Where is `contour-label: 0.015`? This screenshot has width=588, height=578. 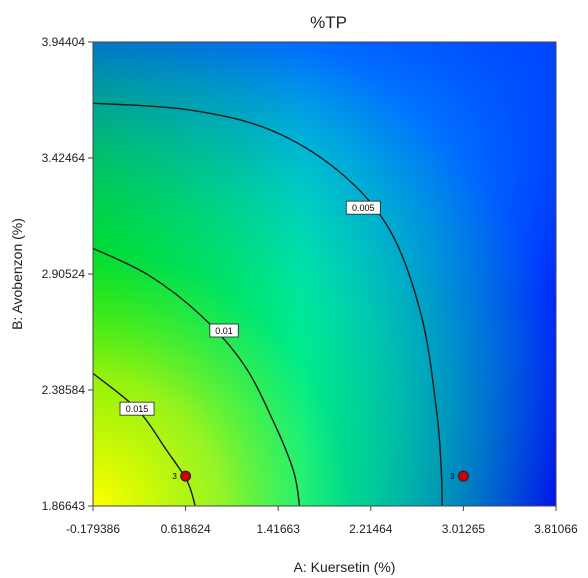
contour-label: 0.015 is located at coordinates (137, 409).